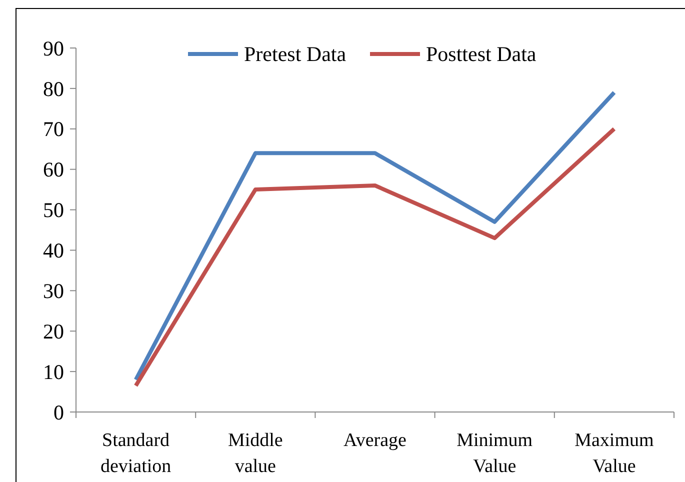 This screenshot has height=482, width=685. What do you see at coordinates (53, 48) in the screenshot?
I see `y-tick-label: 90` at bounding box center [53, 48].